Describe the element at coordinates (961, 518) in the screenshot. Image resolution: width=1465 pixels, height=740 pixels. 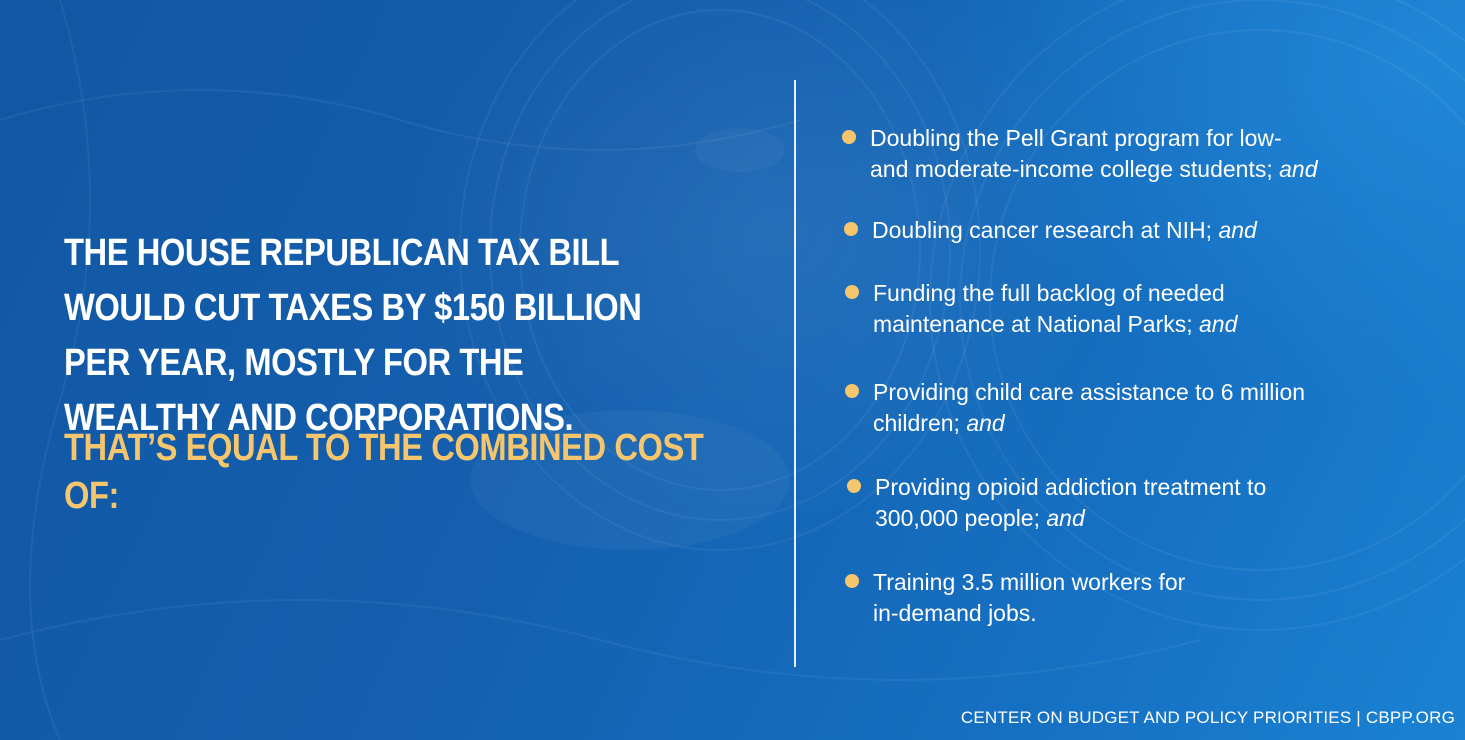
I see `item-text-line2: 300,000 people;` at that location.